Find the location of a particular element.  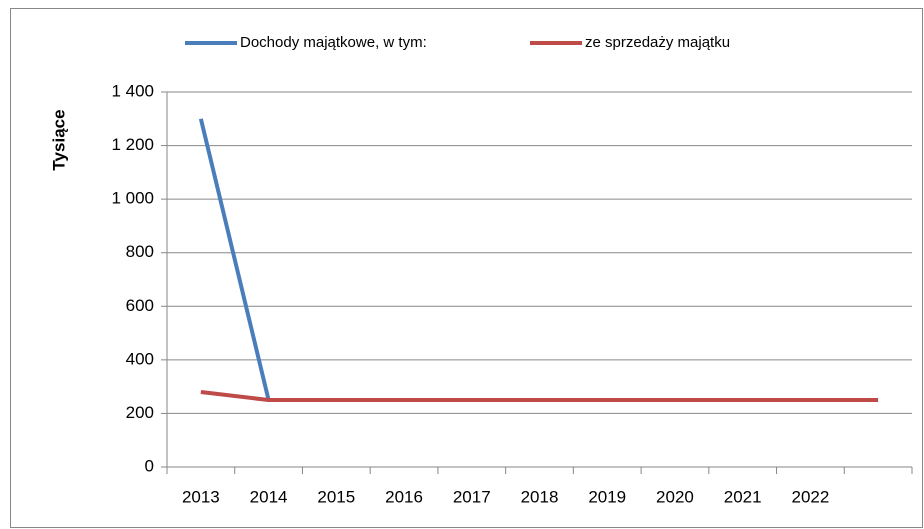

x-tick-label: 2014 is located at coordinates (269, 496).